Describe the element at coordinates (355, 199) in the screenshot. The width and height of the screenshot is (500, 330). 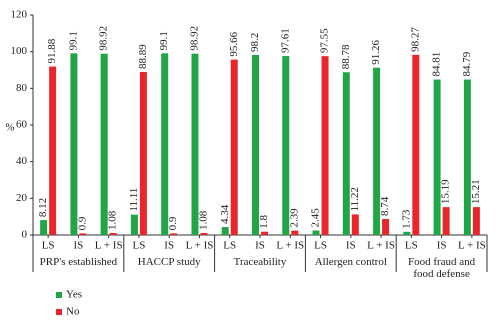
I see `value-label: 11.22` at that location.